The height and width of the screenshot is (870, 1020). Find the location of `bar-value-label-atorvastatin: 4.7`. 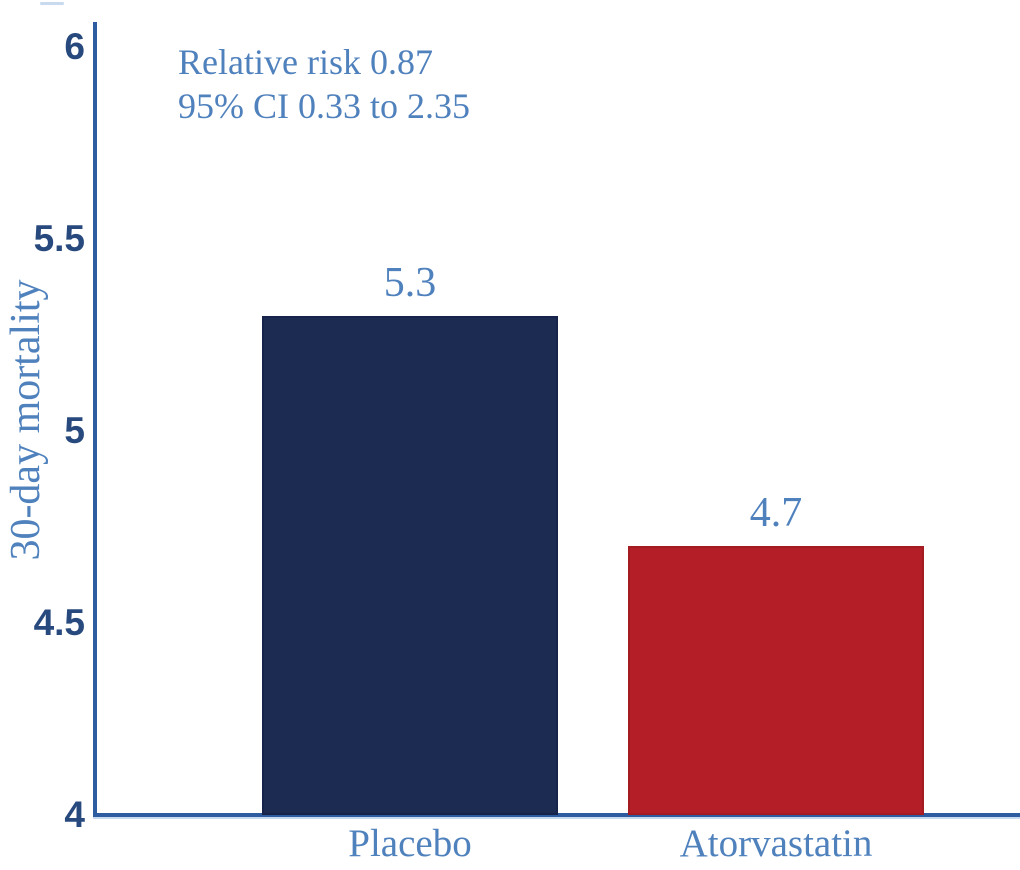

bar-value-label-atorvastatin: 4.7 is located at coordinates (776, 513).